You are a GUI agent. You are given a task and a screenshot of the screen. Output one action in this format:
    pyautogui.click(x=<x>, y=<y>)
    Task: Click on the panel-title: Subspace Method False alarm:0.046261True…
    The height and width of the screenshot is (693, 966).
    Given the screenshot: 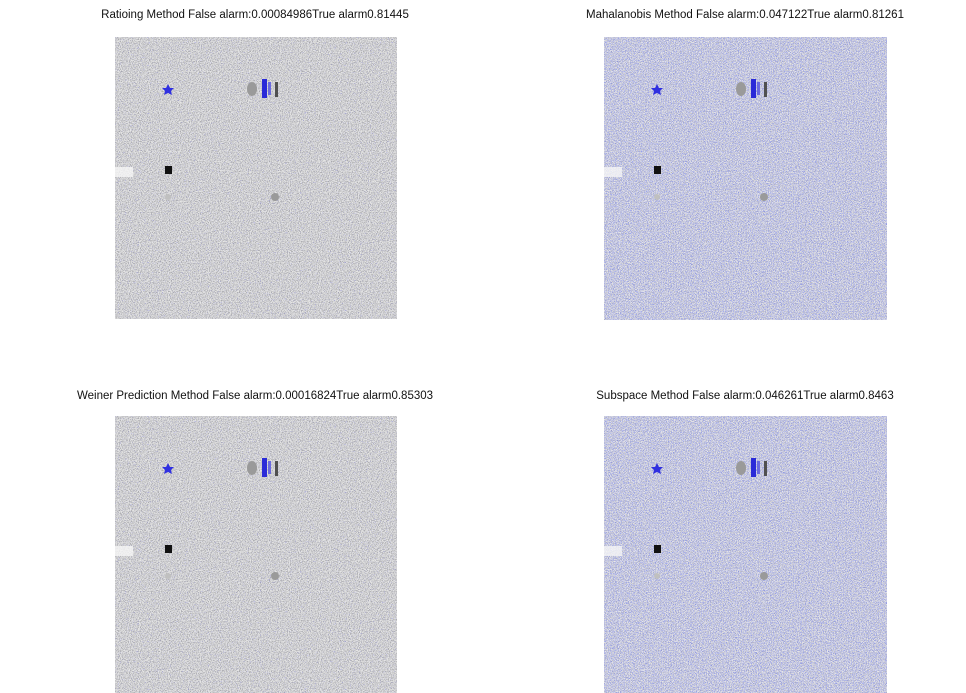 What is the action you would take?
    pyautogui.click(x=744, y=396)
    